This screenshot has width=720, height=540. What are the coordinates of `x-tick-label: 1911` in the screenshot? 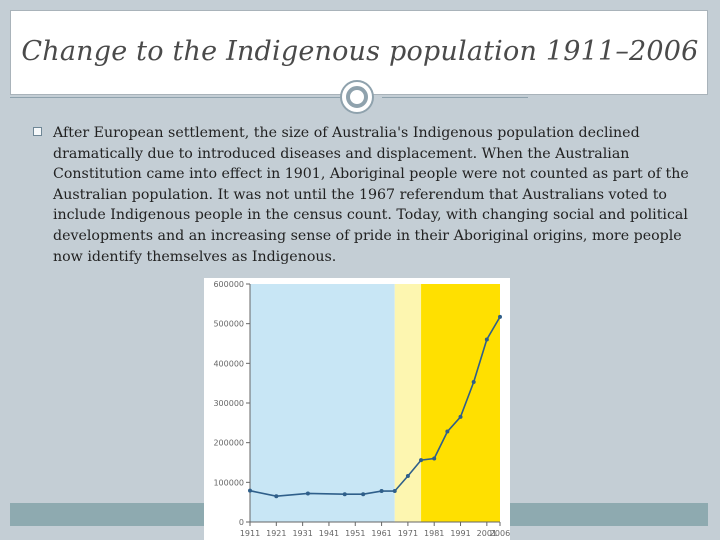 It's located at (250, 533).